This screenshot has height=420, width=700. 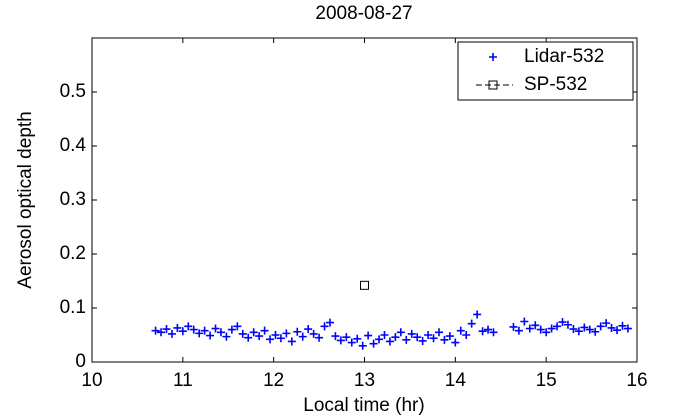 I want to click on x-tick-label: 16, so click(x=636, y=380).